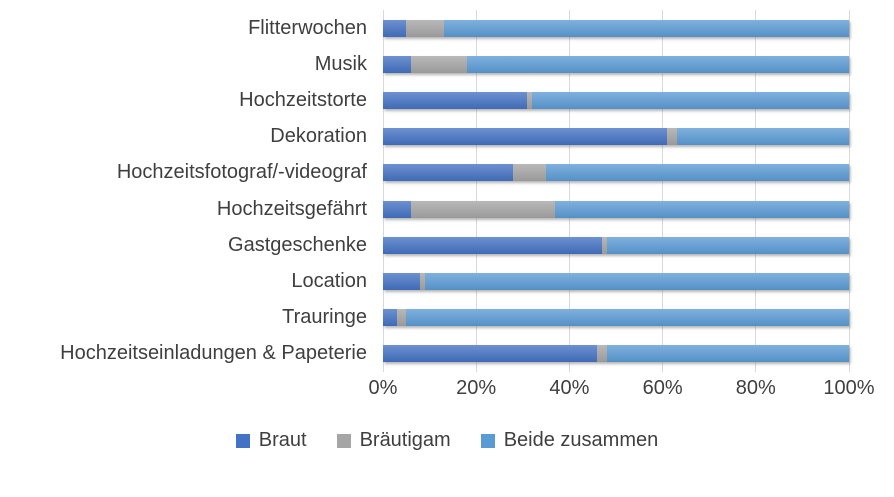  Describe the element at coordinates (383, 388) in the screenshot. I see `x-tick-label: 0%` at that location.